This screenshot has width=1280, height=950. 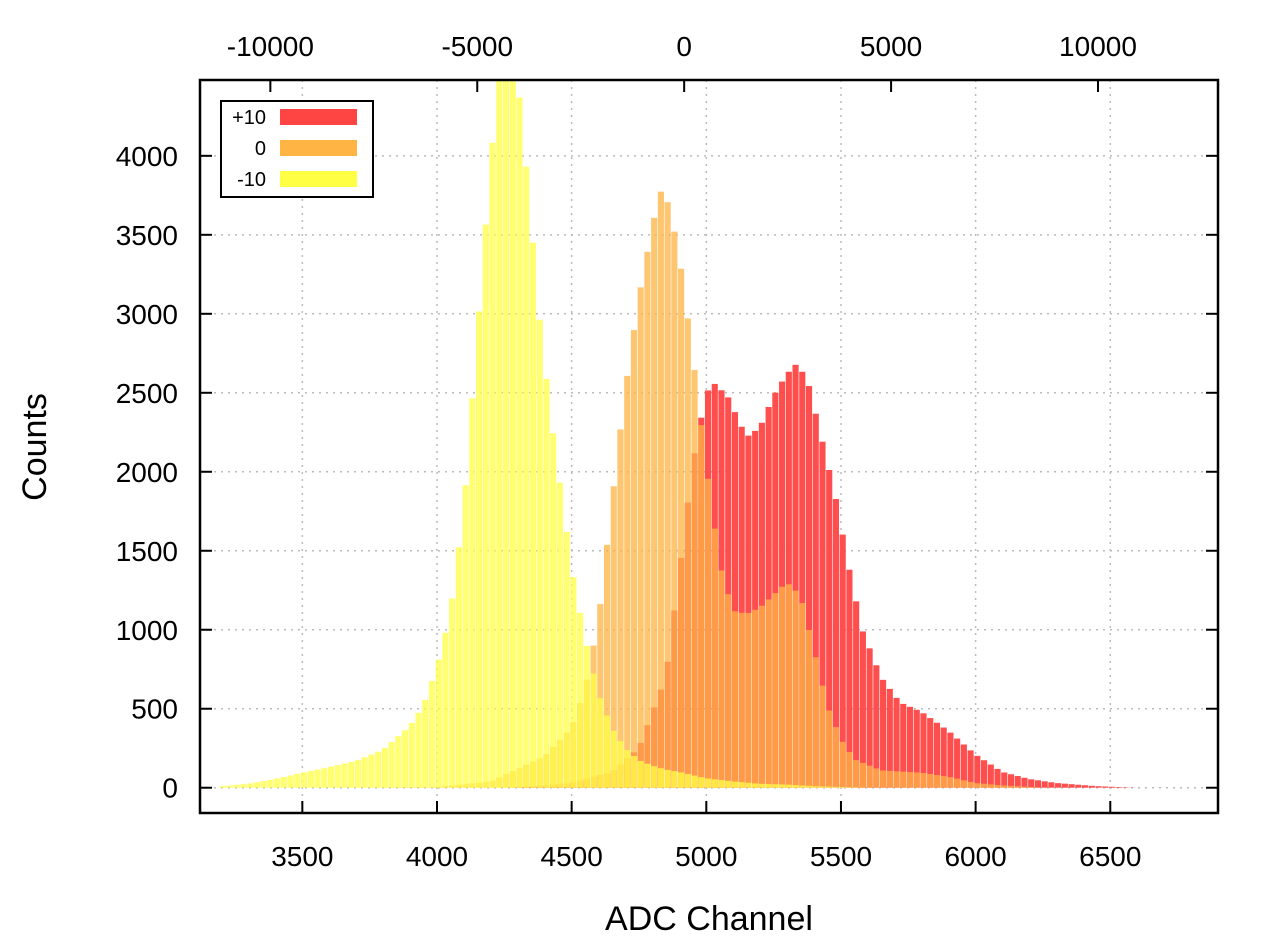 What do you see at coordinates (684, 46) in the screenshot?
I see `x2-tick-label-0: 0` at bounding box center [684, 46].